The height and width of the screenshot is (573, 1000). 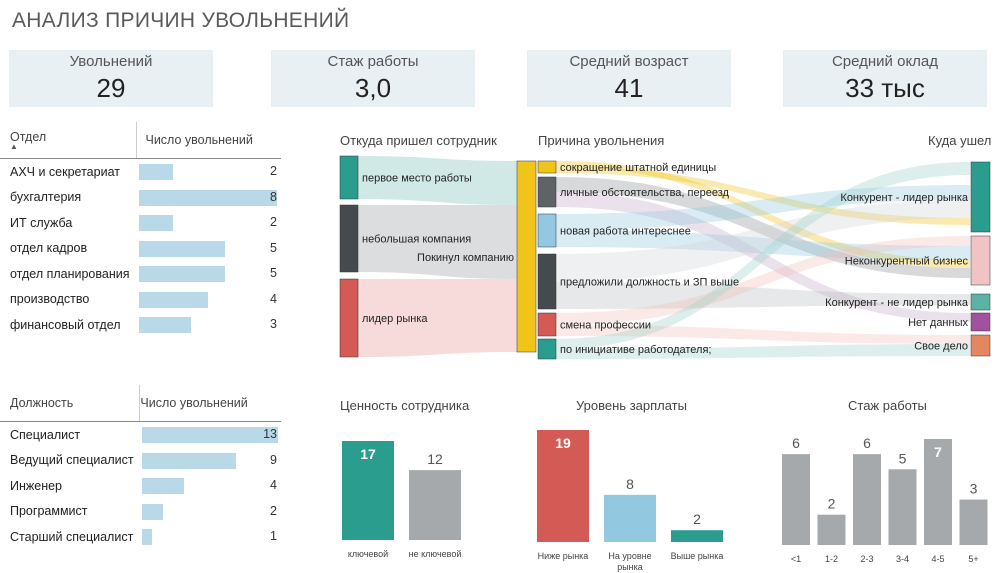 What do you see at coordinates (417, 179) in the screenshot?
I see `sankey-label-source: первое место работы` at bounding box center [417, 179].